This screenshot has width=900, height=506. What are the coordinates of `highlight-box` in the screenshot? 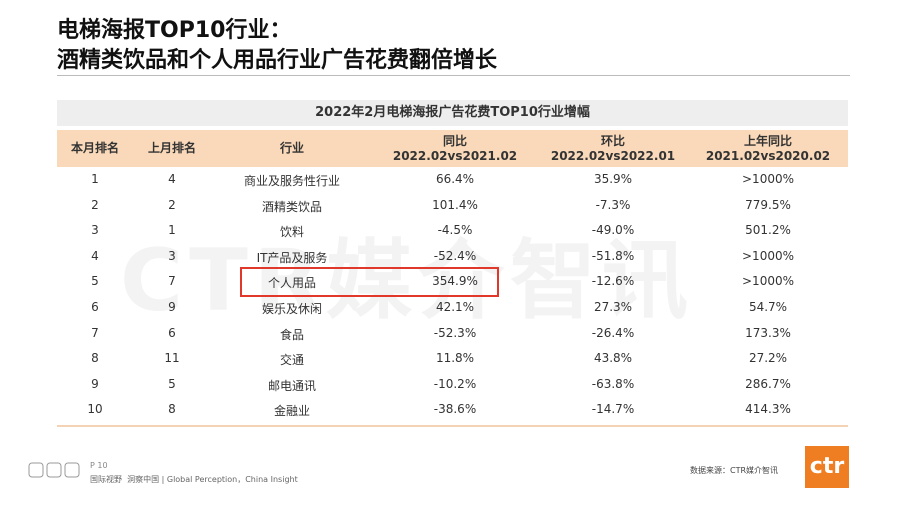 It's located at (369, 282).